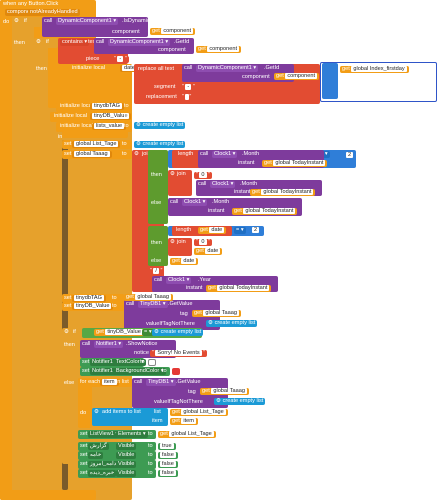 The height and width of the screenshot is (500, 438). I want to click on replace-segment-text: “ - ”, so click(188, 87).